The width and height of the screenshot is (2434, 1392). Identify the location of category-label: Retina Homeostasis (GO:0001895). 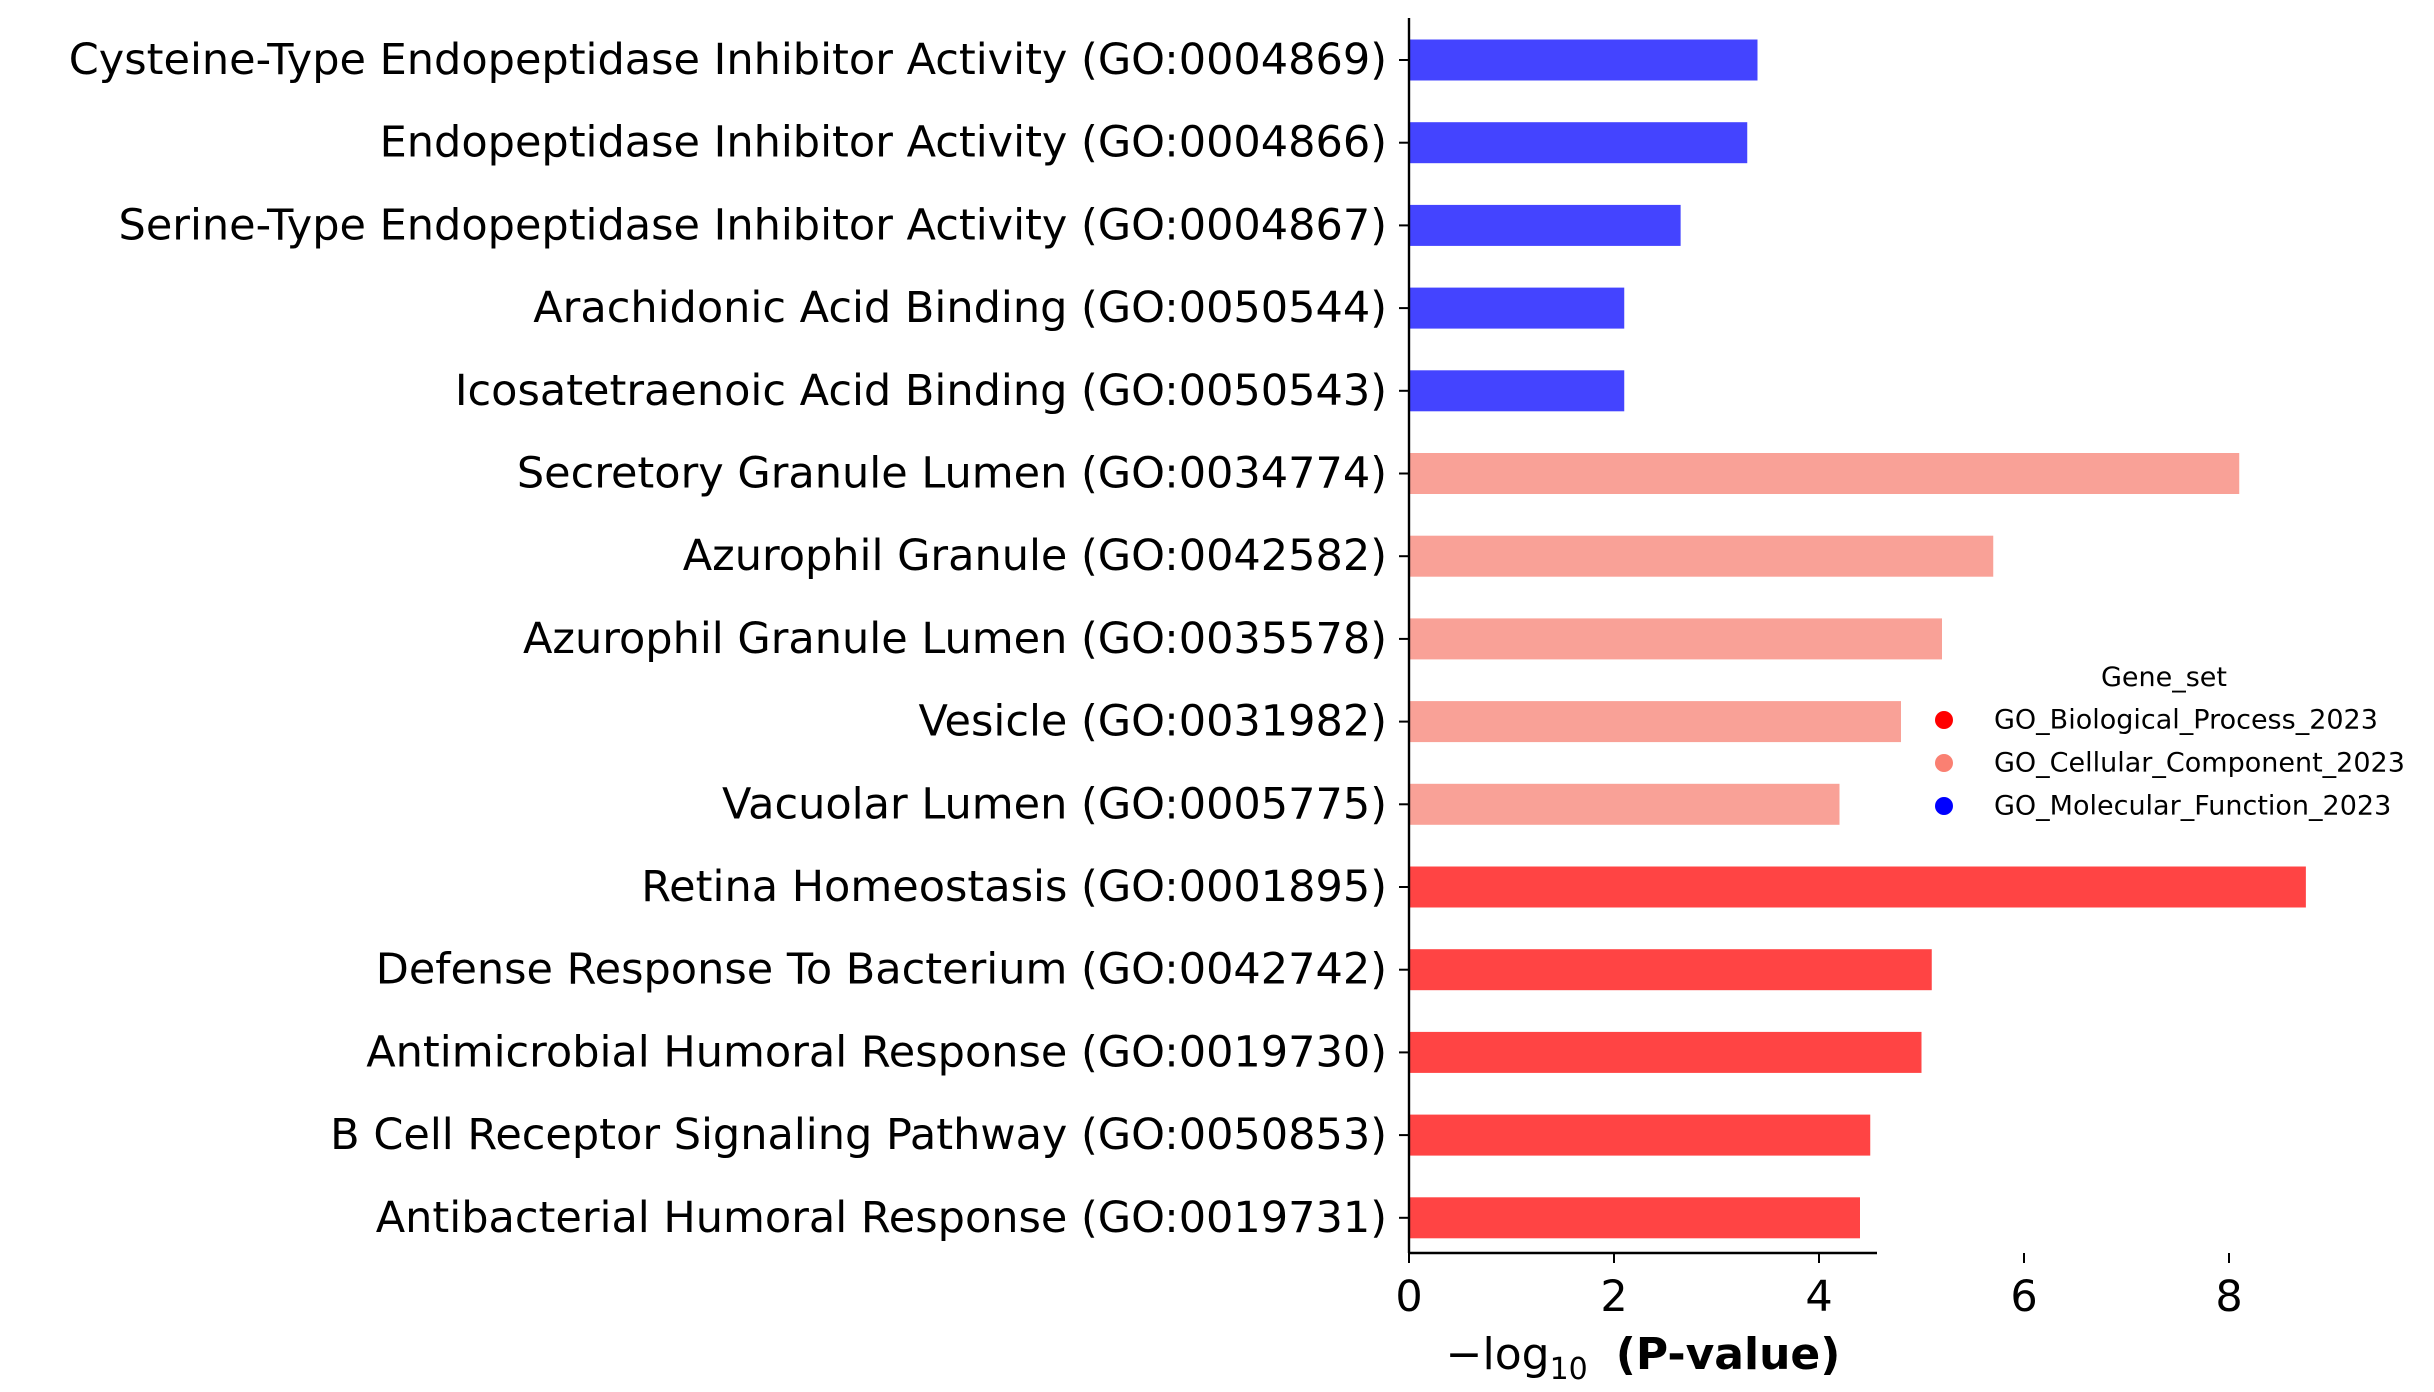
(1014, 887).